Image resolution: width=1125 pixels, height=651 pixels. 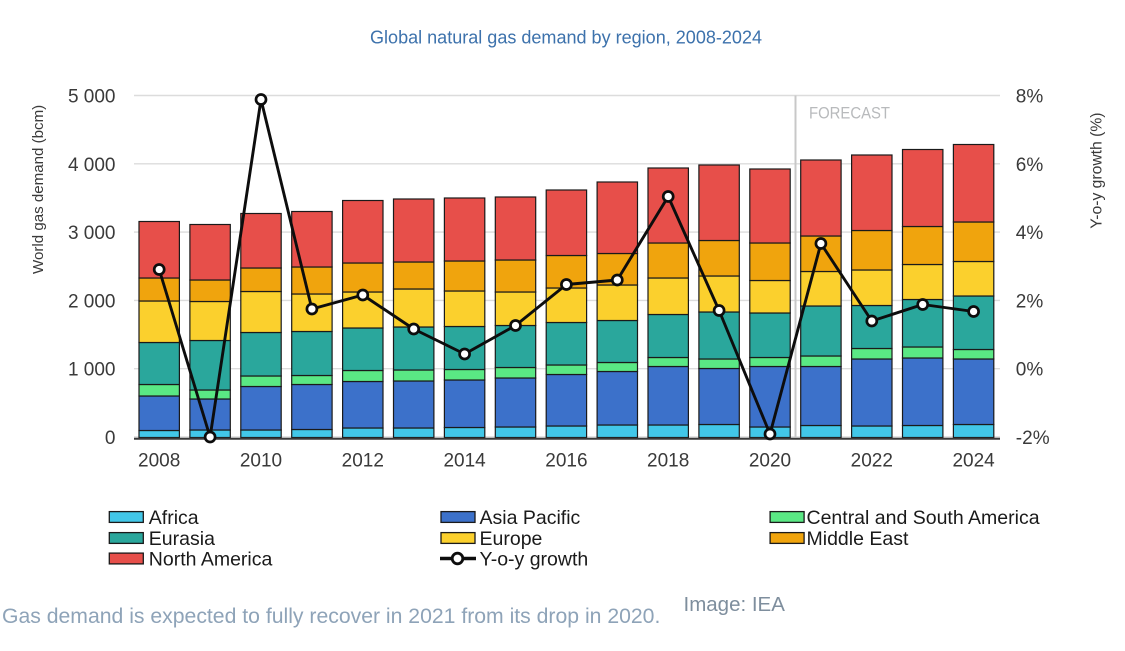 What do you see at coordinates (159, 461) in the screenshot?
I see `svg-text: 2008` at bounding box center [159, 461].